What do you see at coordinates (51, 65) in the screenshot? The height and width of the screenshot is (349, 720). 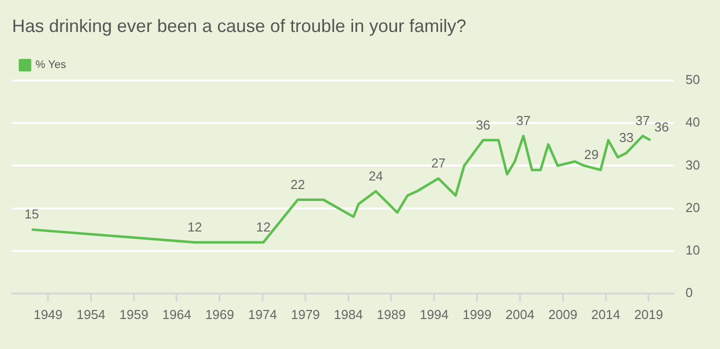 I see `legend-label: % Yes` at bounding box center [51, 65].